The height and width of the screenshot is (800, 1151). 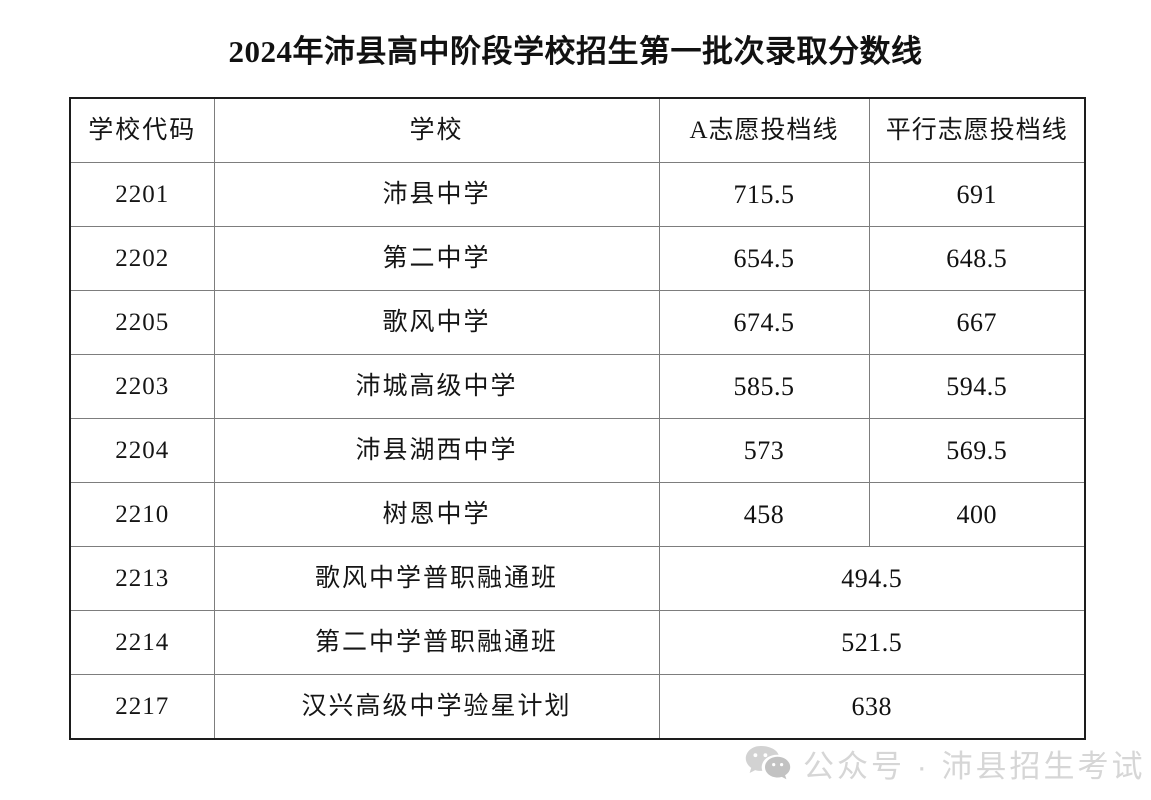 What do you see at coordinates (977, 258) in the screenshot?
I see `cell-parallel-line-score: 648.5` at bounding box center [977, 258].